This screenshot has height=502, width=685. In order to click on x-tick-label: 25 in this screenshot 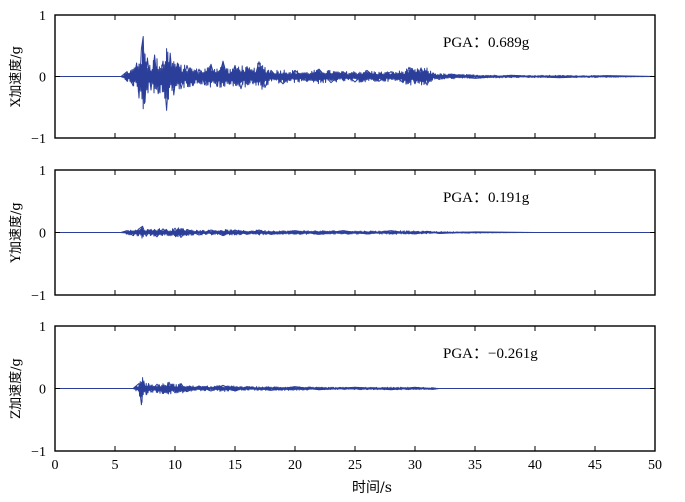, I will do `click(355, 465)`.